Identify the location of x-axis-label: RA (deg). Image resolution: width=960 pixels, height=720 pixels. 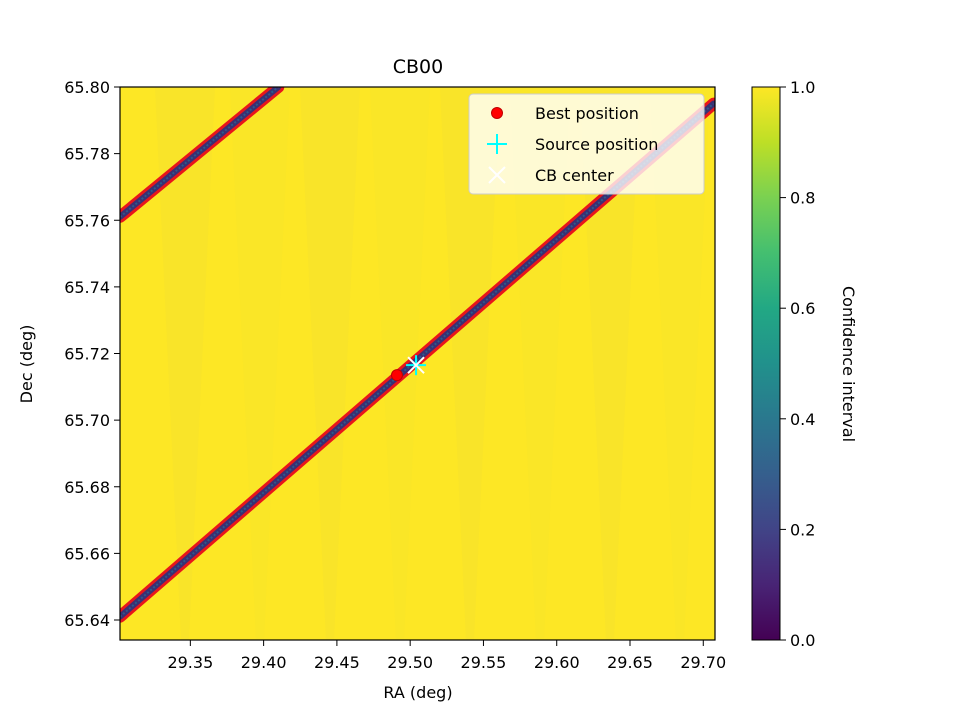
(417, 692).